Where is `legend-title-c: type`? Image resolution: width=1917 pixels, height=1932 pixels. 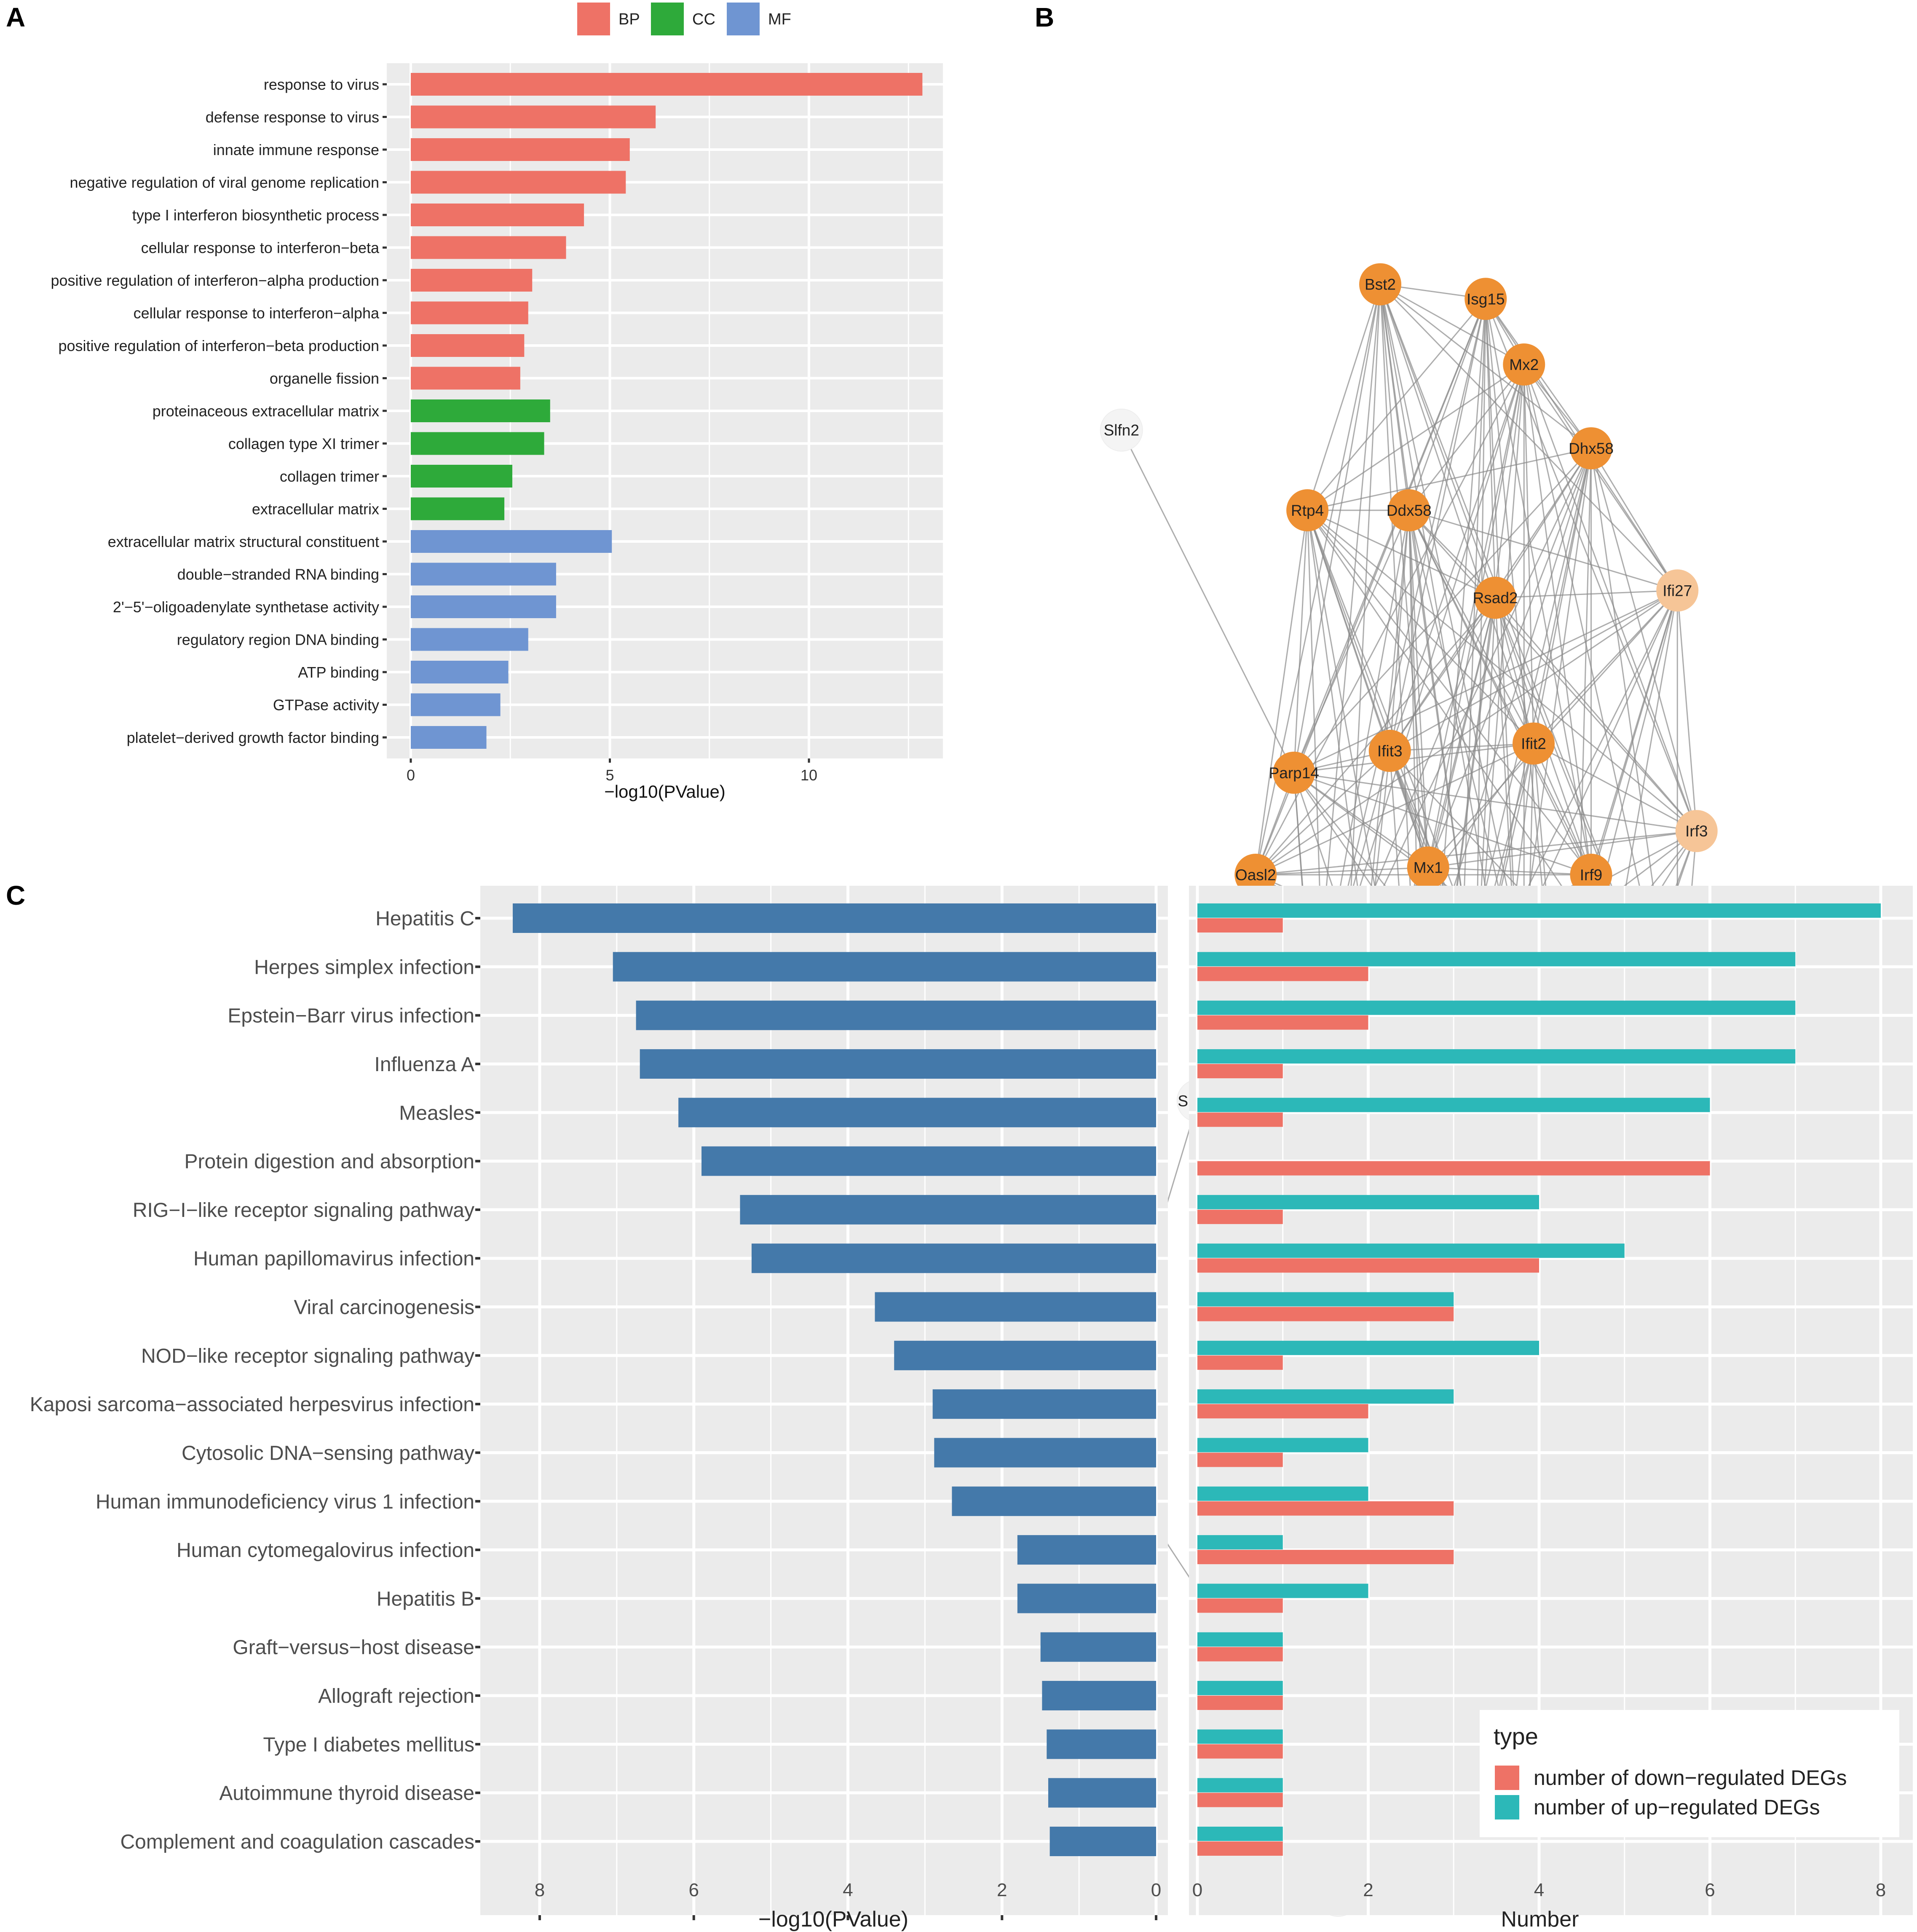
legend-title-c: type is located at coordinates (1516, 1736).